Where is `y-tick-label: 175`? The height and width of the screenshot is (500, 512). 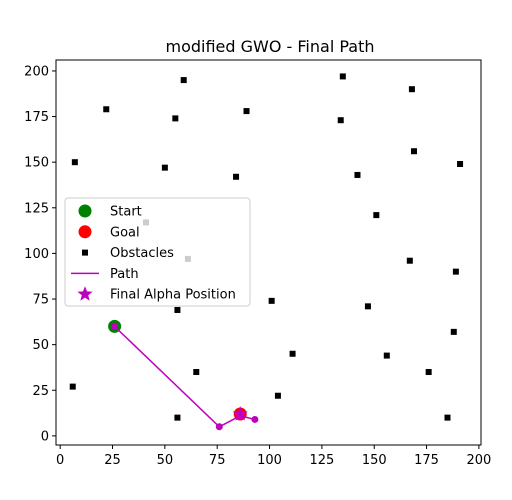 y-tick-label: 175 is located at coordinates (36, 117).